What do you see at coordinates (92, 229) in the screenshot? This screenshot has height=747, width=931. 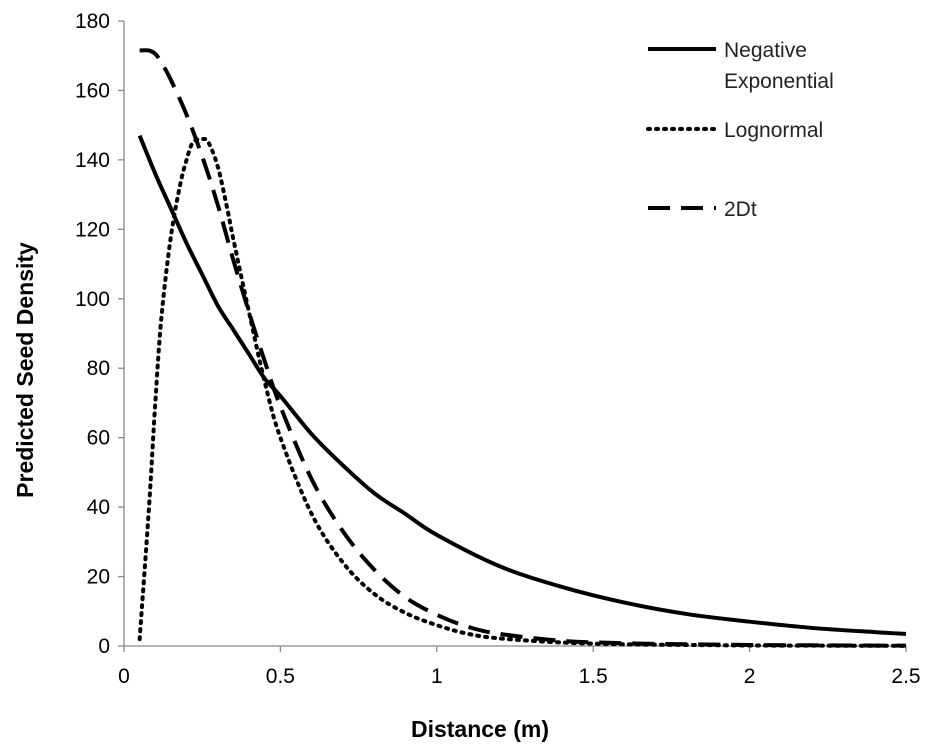 I see `y-tick-label: 120` at bounding box center [92, 229].